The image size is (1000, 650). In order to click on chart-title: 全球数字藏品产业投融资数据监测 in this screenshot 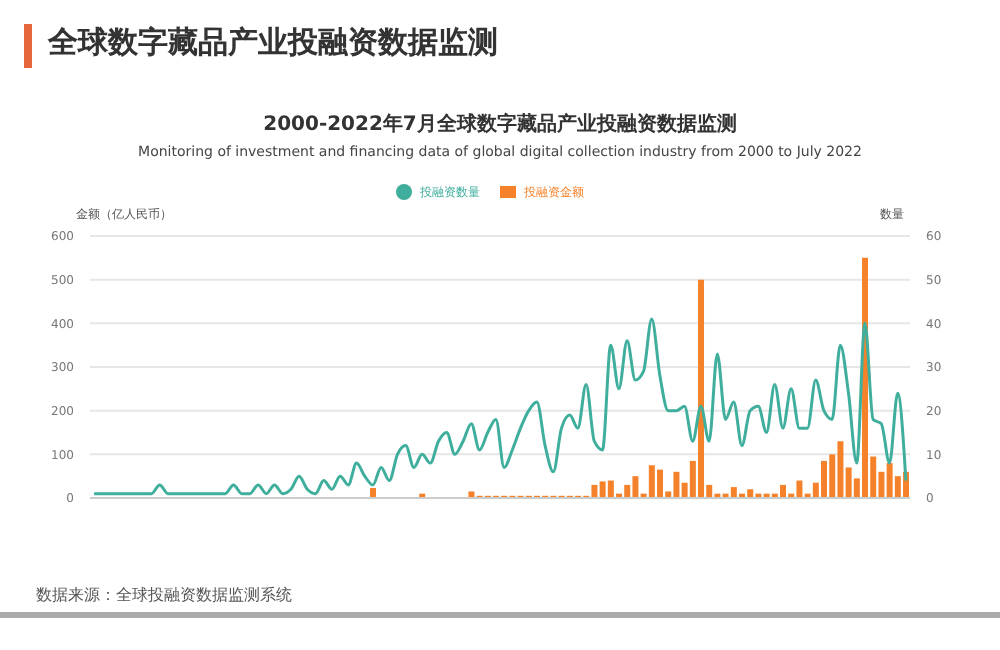, I will do `click(273, 43)`.